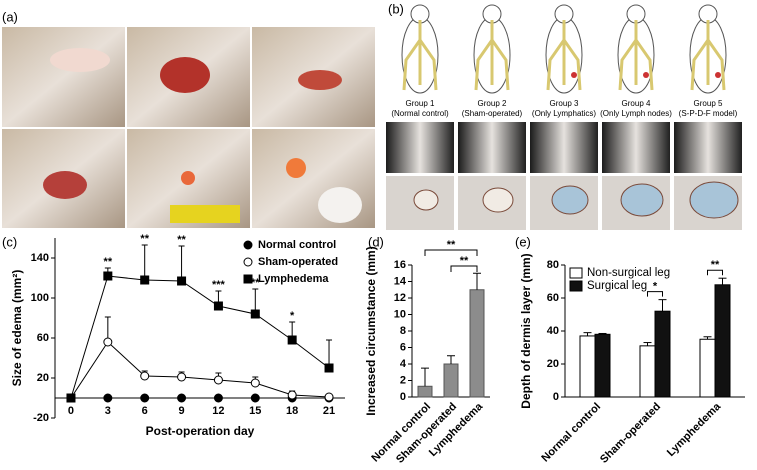 The width and height of the screenshot is (757, 470). Describe the element at coordinates (708, 113) in the screenshot. I see `group-note: (S-P-D-F model)` at that location.